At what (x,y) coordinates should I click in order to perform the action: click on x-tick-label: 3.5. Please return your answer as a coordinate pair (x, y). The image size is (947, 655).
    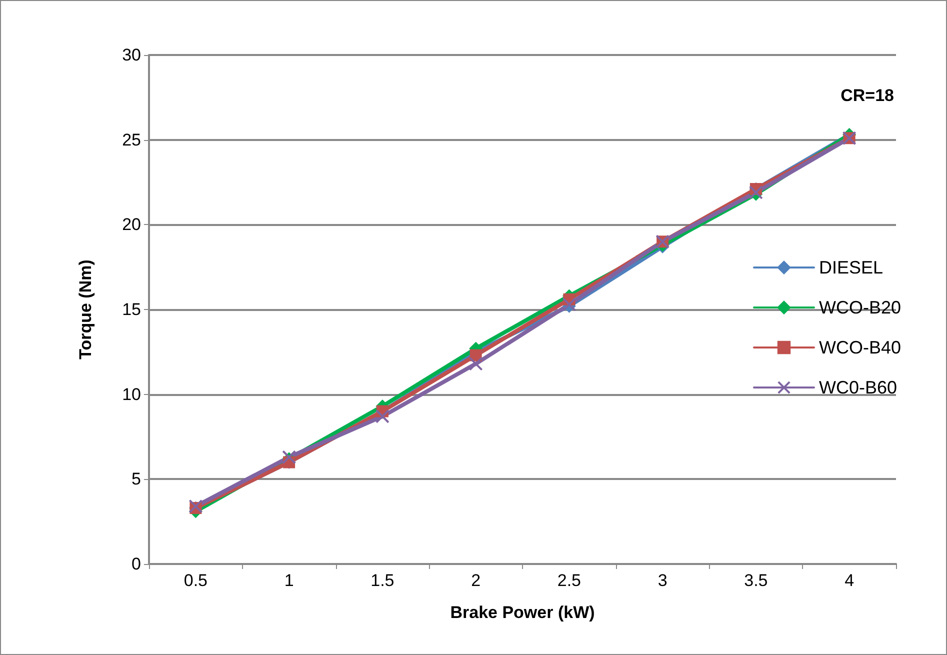
    Looking at the image, I should click on (756, 580).